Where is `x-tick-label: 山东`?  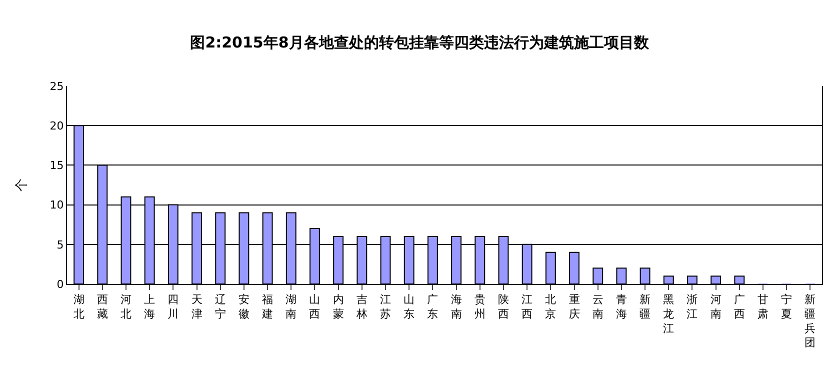
x-tick-label: 山东 is located at coordinates (409, 306).